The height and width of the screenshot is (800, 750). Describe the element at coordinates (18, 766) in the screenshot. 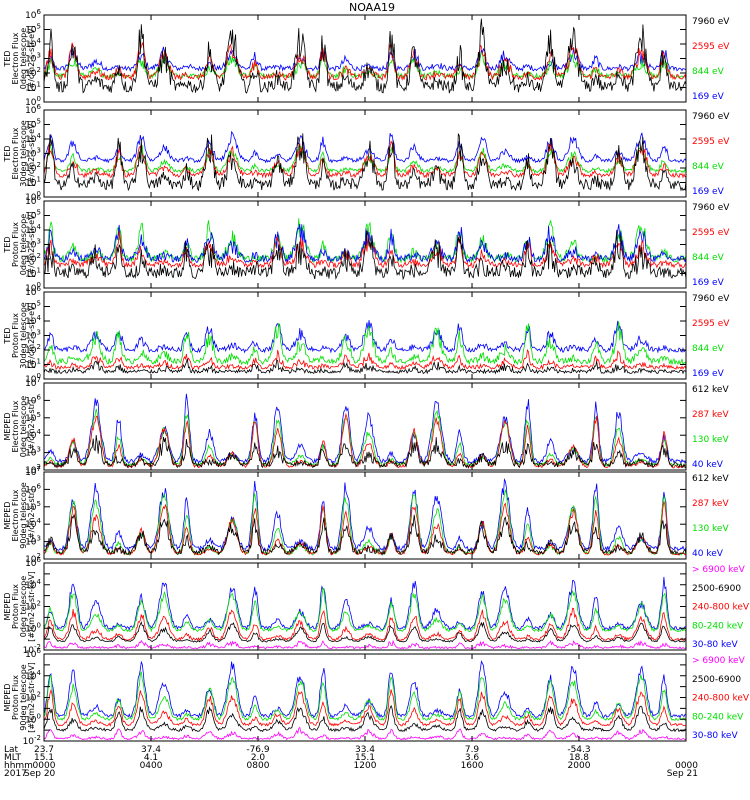

I see `footer-row-label: hhmm` at that location.